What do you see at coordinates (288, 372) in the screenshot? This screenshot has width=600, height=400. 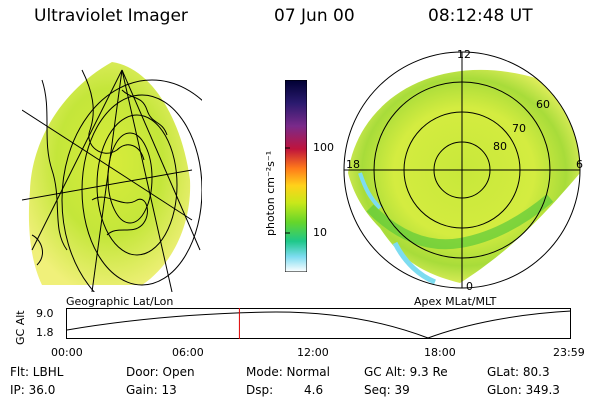 I see `status-mode: Mode: Normal` at bounding box center [288, 372].